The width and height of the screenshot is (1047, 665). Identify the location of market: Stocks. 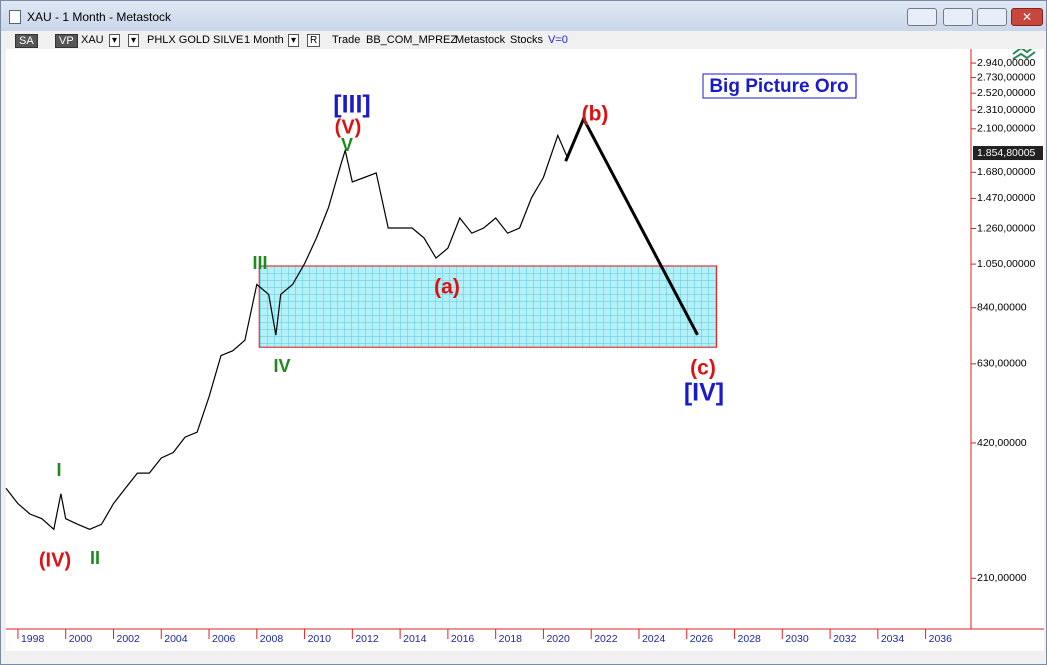
(527, 40).